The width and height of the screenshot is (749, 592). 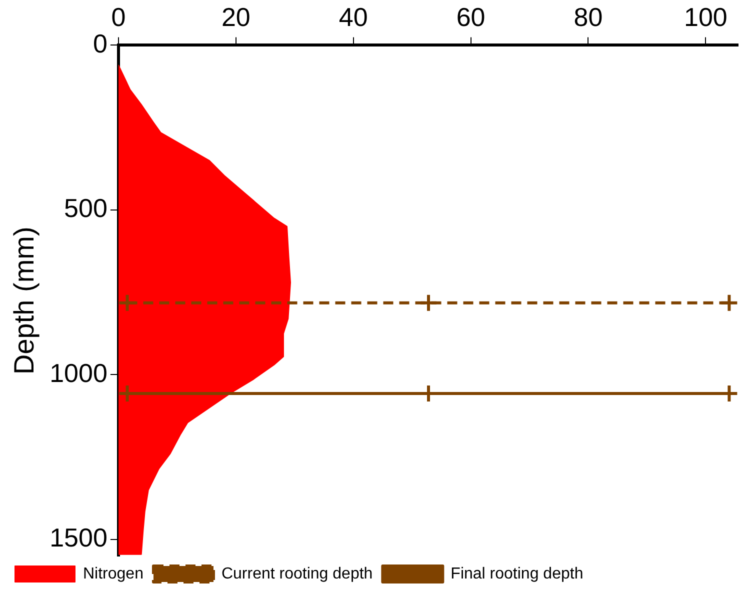 What do you see at coordinates (79, 537) in the screenshot?
I see `y-tick-label: 1500` at bounding box center [79, 537].